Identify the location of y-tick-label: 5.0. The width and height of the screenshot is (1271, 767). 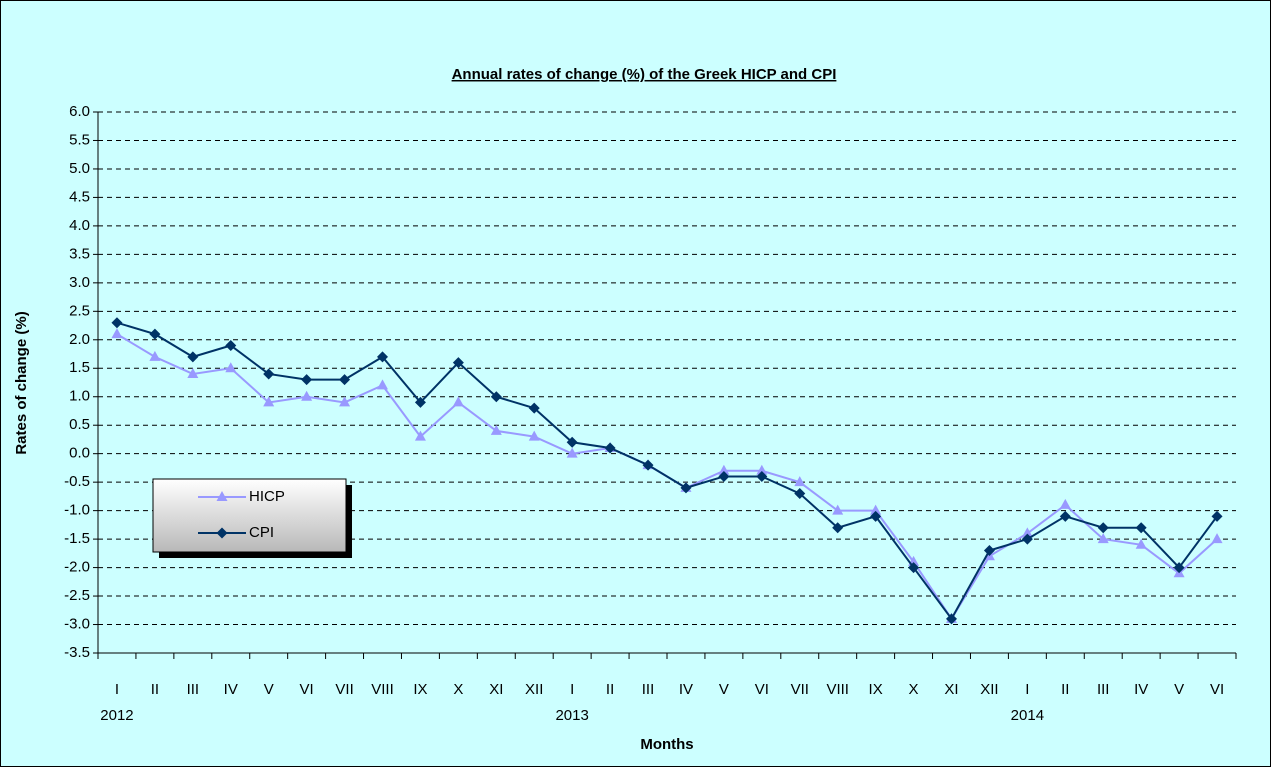
(79, 168).